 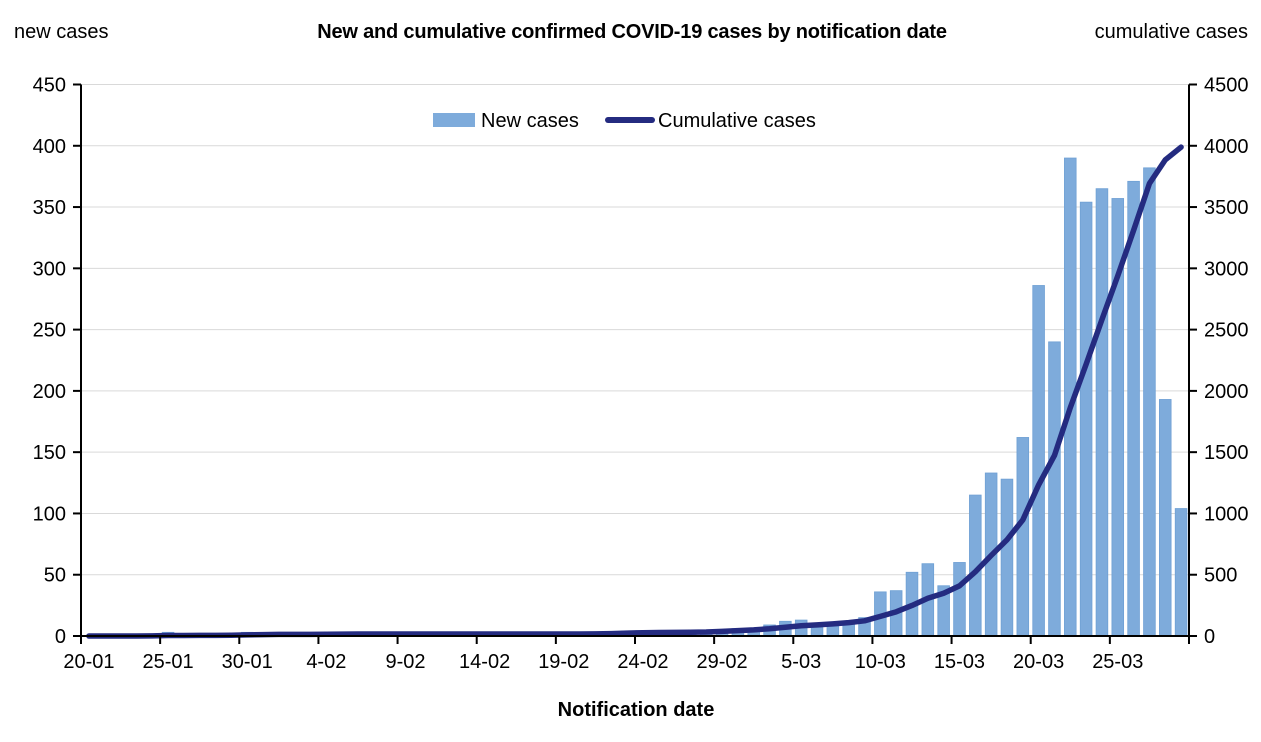 I want to click on legend: New cases Cumulative cases, so click(x=624, y=121).